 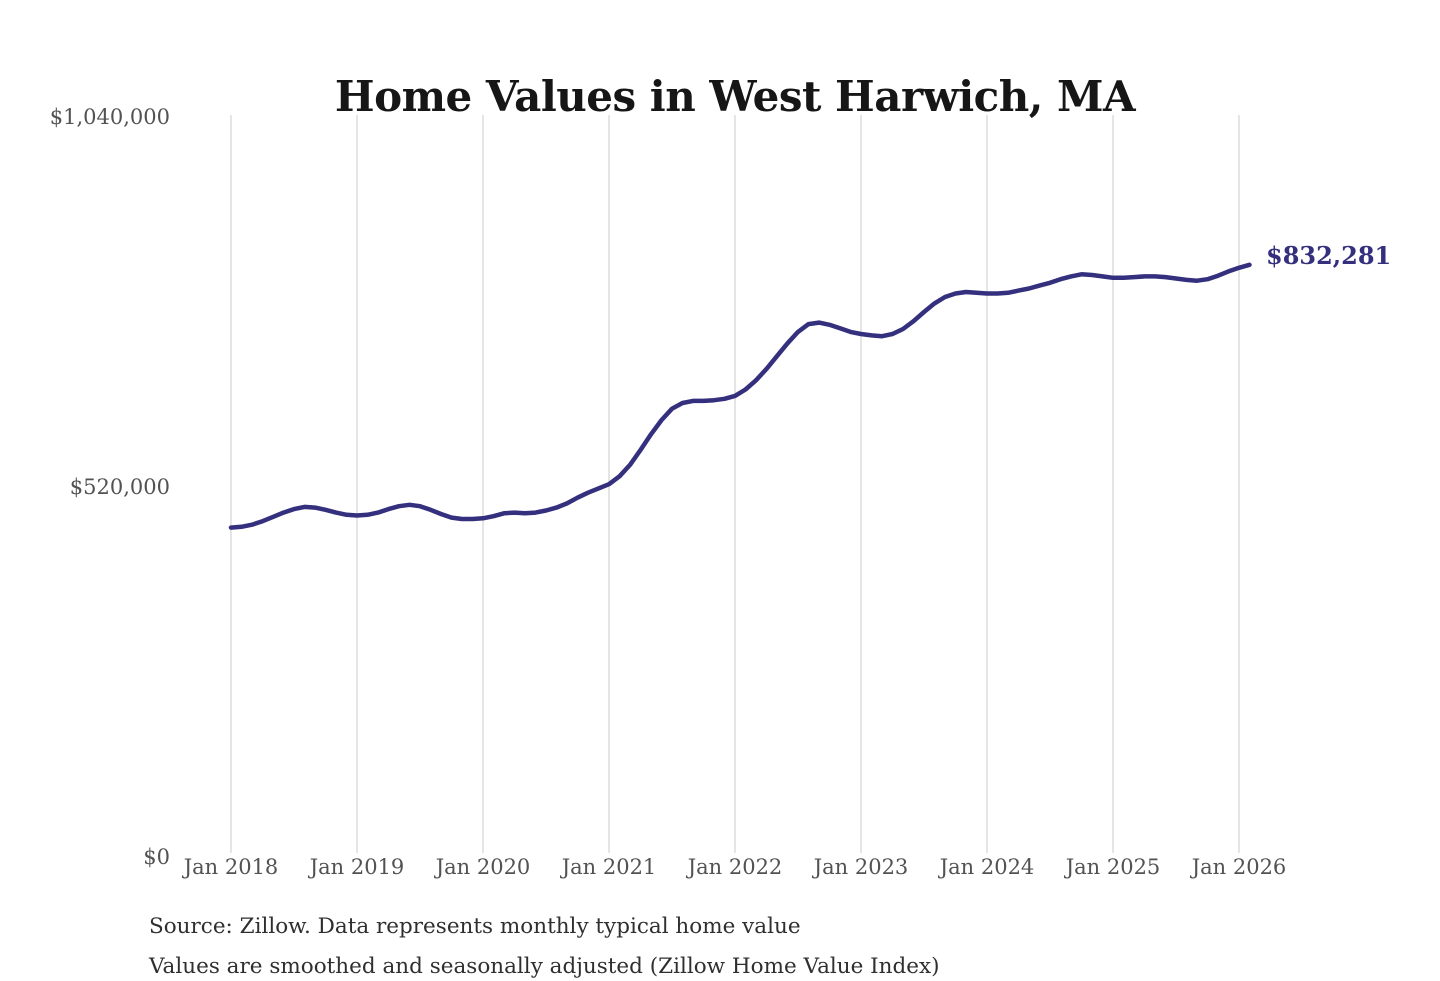 What do you see at coordinates (1113, 867) in the screenshot?
I see `x-tick-label: Jan 2025` at bounding box center [1113, 867].